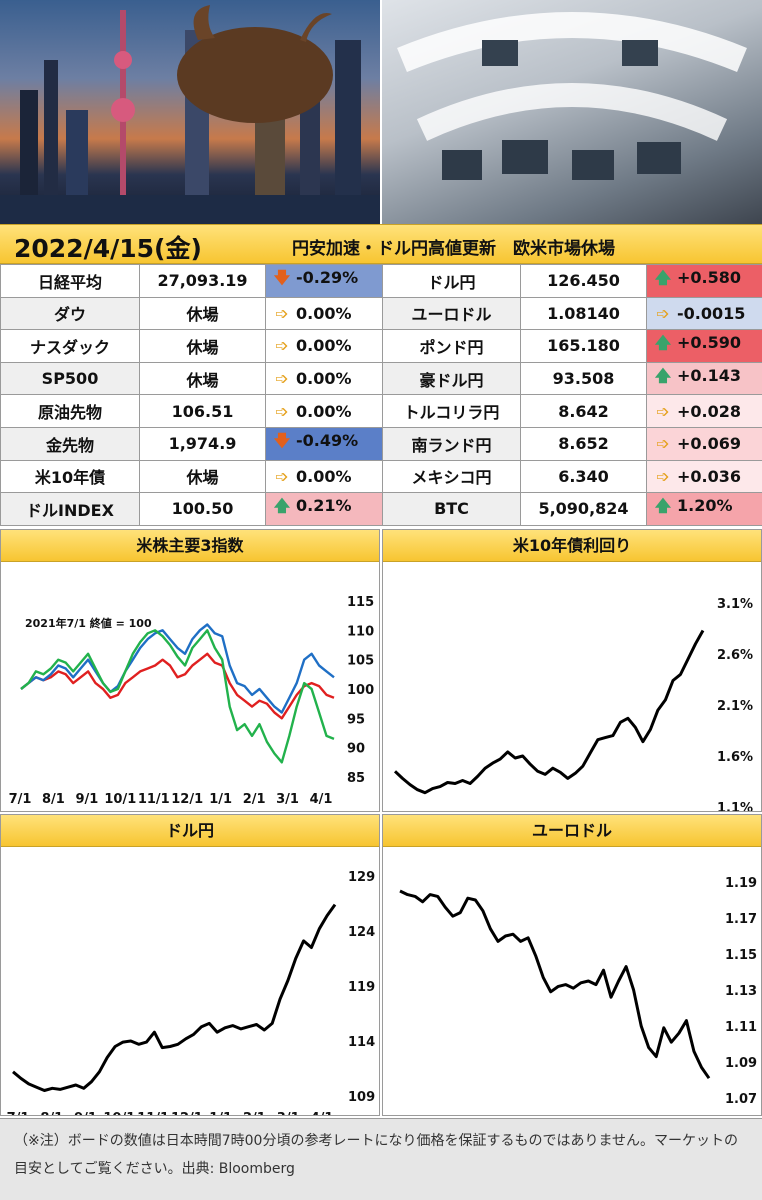 The height and width of the screenshot is (1200, 762). What do you see at coordinates (254, 799) in the screenshot?
I see `x-tick-label: 2/1` at bounding box center [254, 799].